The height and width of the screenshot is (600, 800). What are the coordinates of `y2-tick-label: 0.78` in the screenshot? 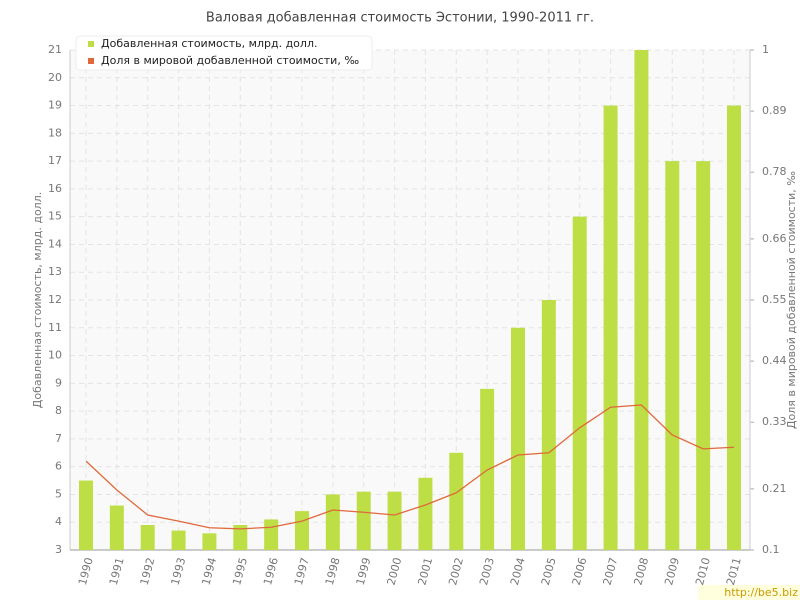 It's located at (774, 171).